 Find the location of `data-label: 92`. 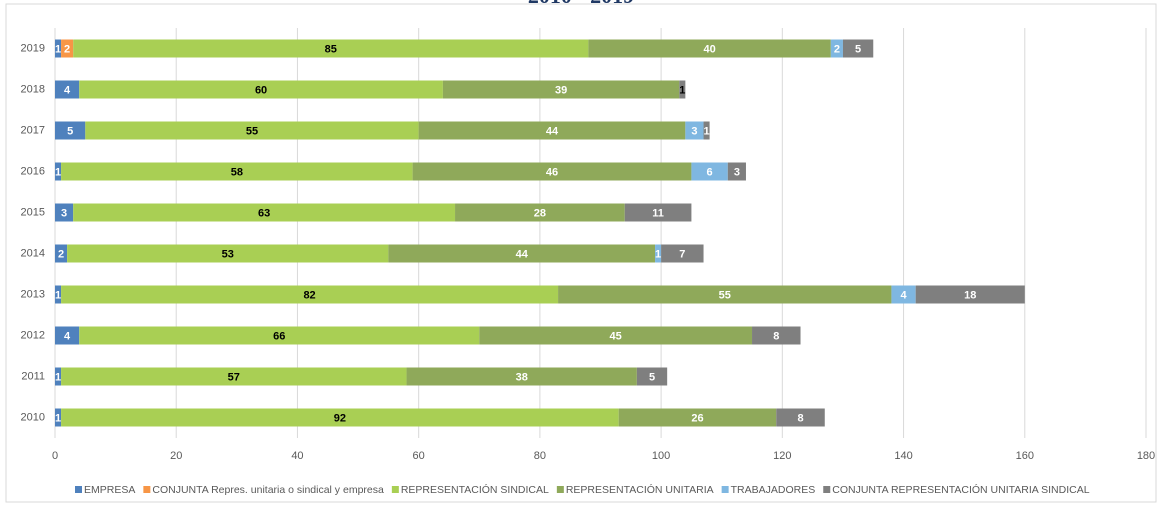

data-label: 92 is located at coordinates (340, 418).